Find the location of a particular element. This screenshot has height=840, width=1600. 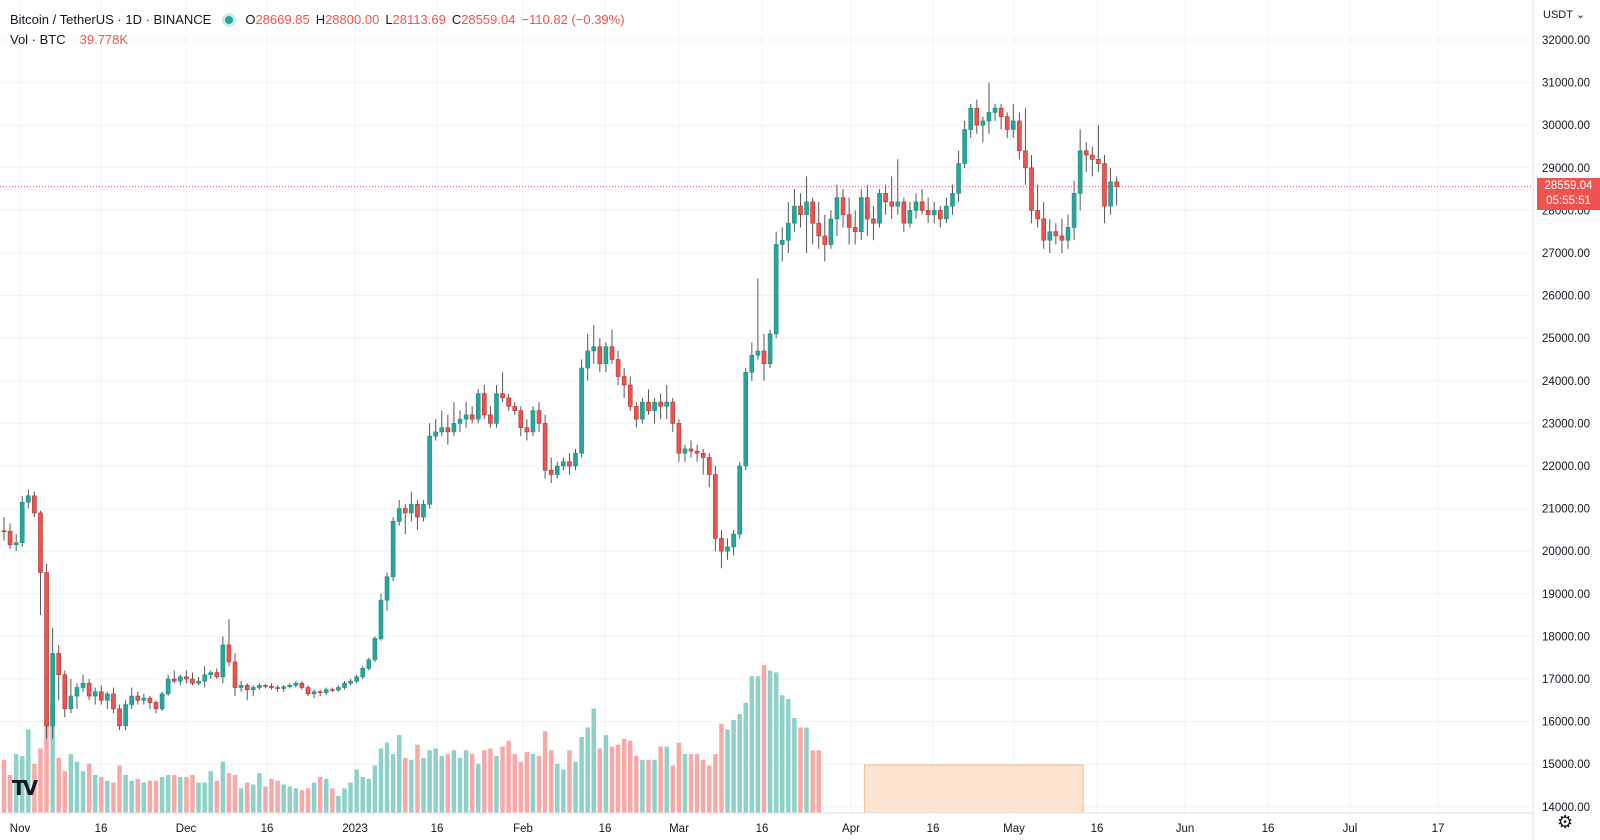

time-tick-label: Jun is located at coordinates (1185, 829).